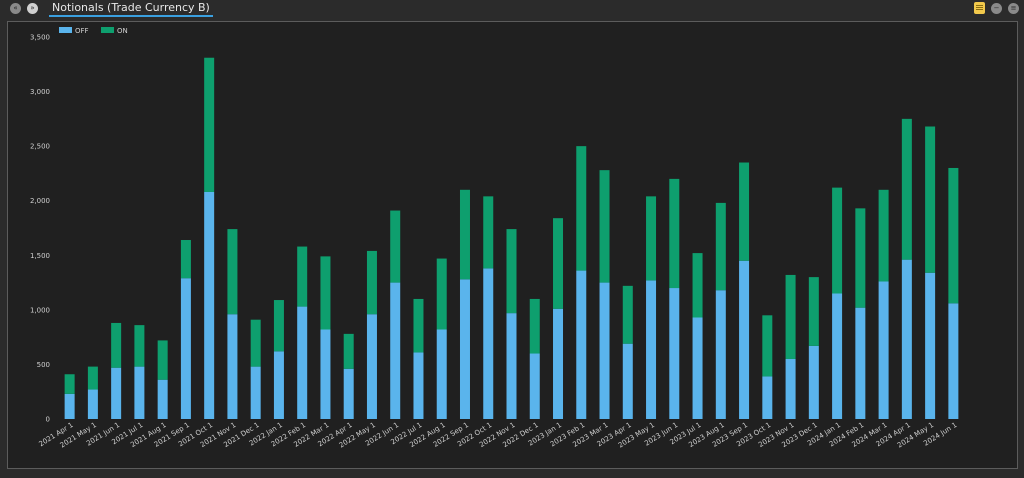 Image resolution: width=1024 pixels, height=478 pixels. I want to click on legend-swatch-off, so click(65, 30).